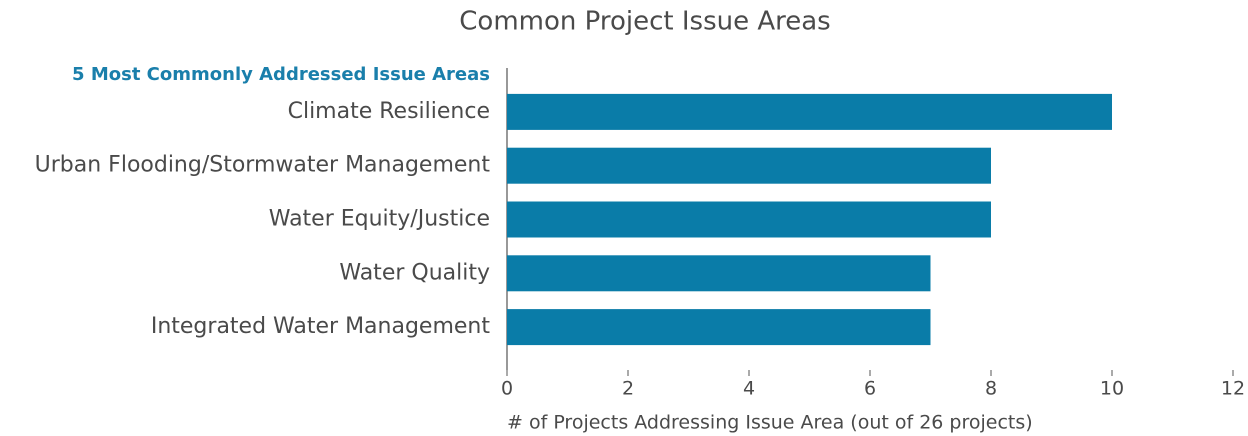  What do you see at coordinates (644, 22) in the screenshot?
I see `chart-title: Common Project Issue Areas` at bounding box center [644, 22].